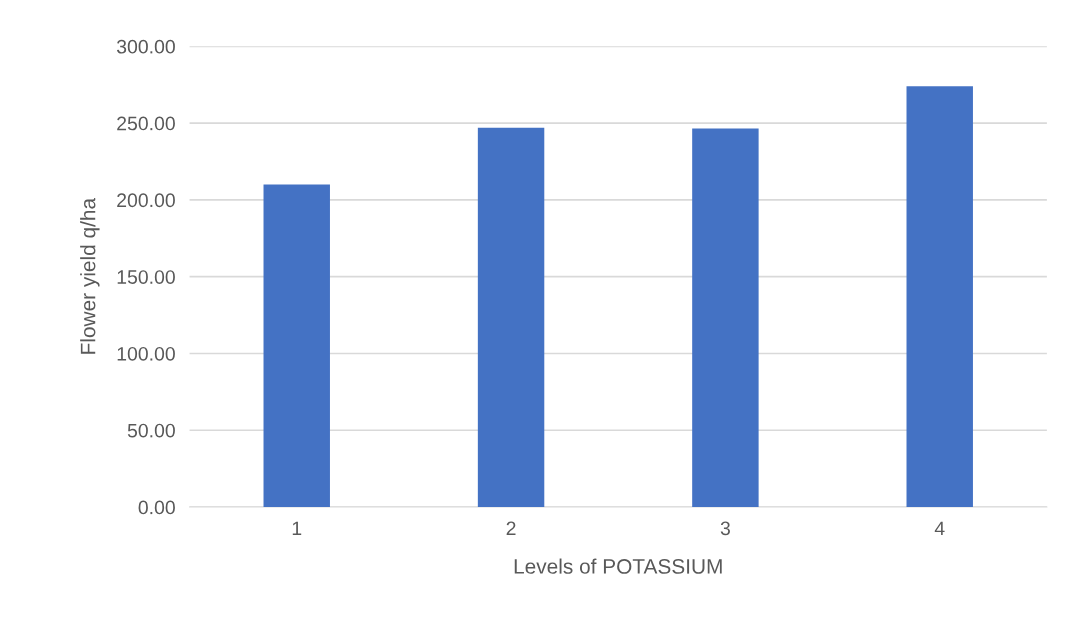 This screenshot has height=626, width=1065. Describe the element at coordinates (156, 507) in the screenshot. I see `y-tick-label: 0.00` at that location.